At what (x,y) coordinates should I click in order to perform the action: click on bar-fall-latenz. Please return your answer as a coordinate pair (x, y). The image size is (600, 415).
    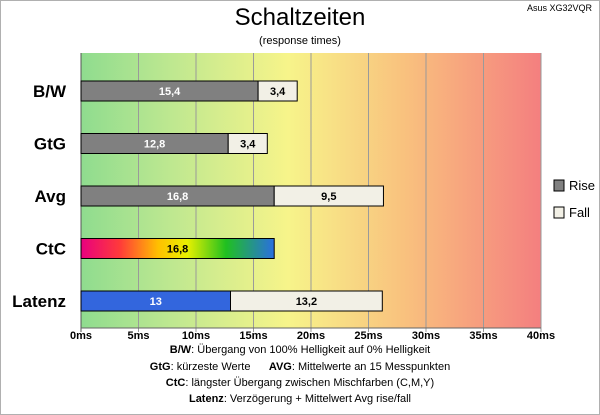
    Looking at the image, I should click on (306, 301).